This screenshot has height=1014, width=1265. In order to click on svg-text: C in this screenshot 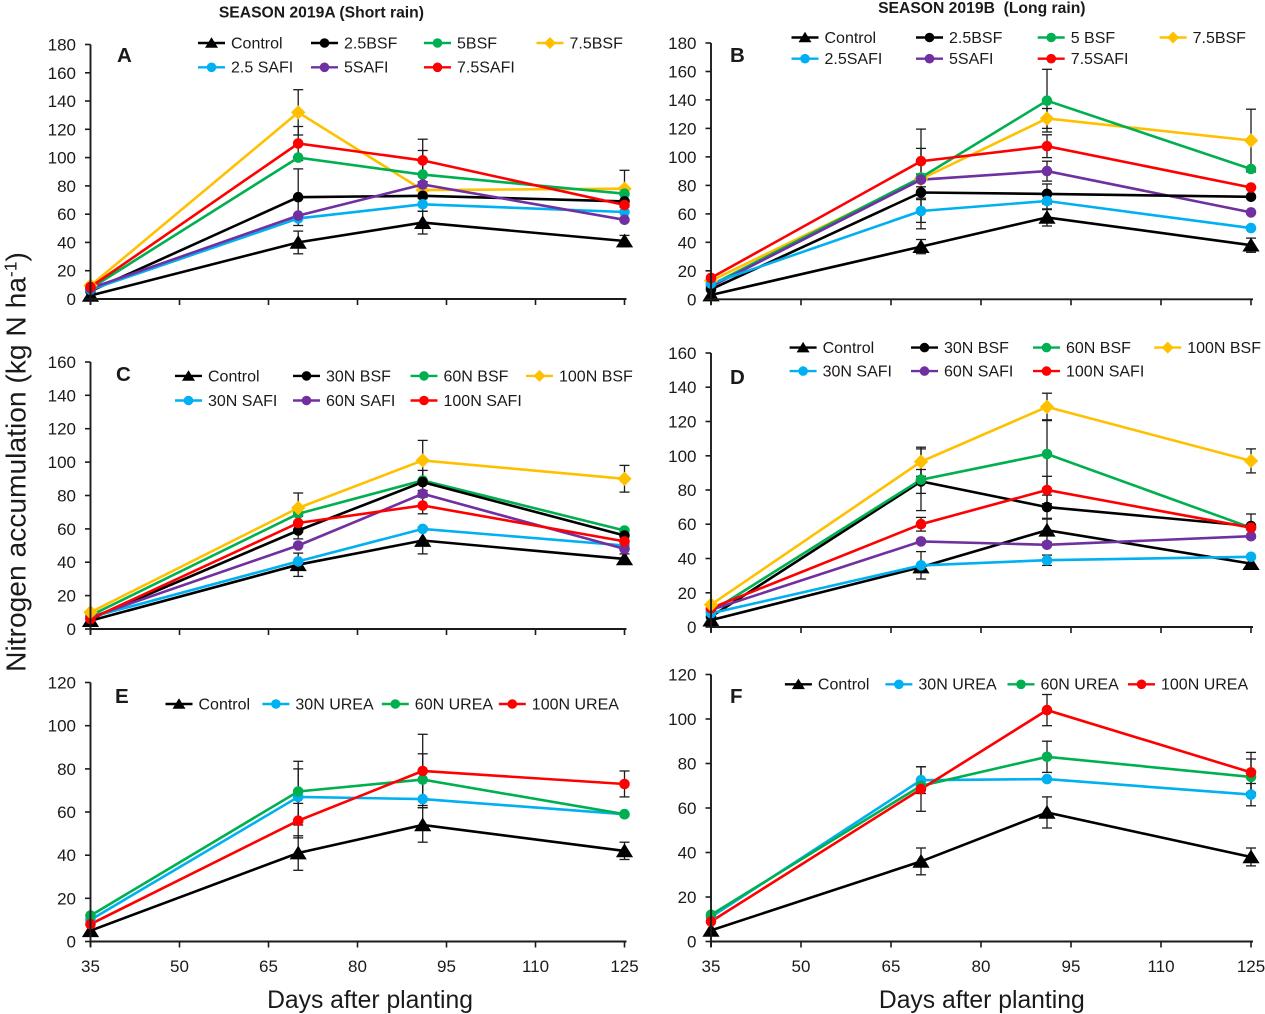, I will do `click(123, 374)`.